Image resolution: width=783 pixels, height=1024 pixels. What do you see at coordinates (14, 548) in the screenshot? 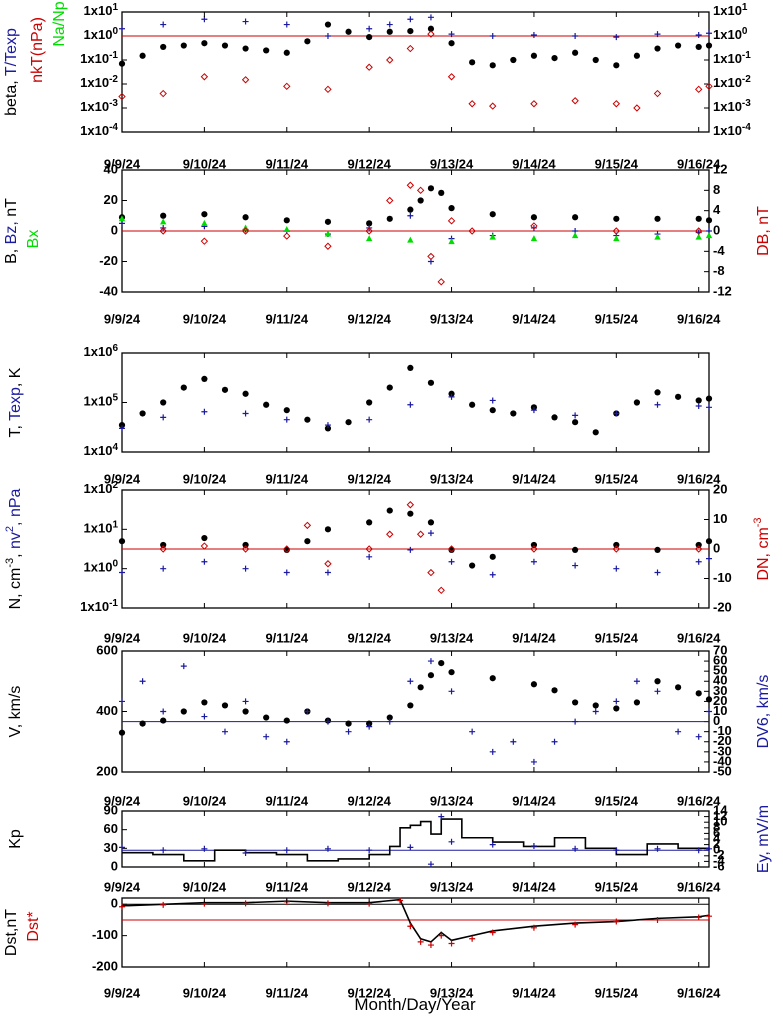
I see `y-axis-label: N, cm-3, nv2, nPa` at bounding box center [14, 548].